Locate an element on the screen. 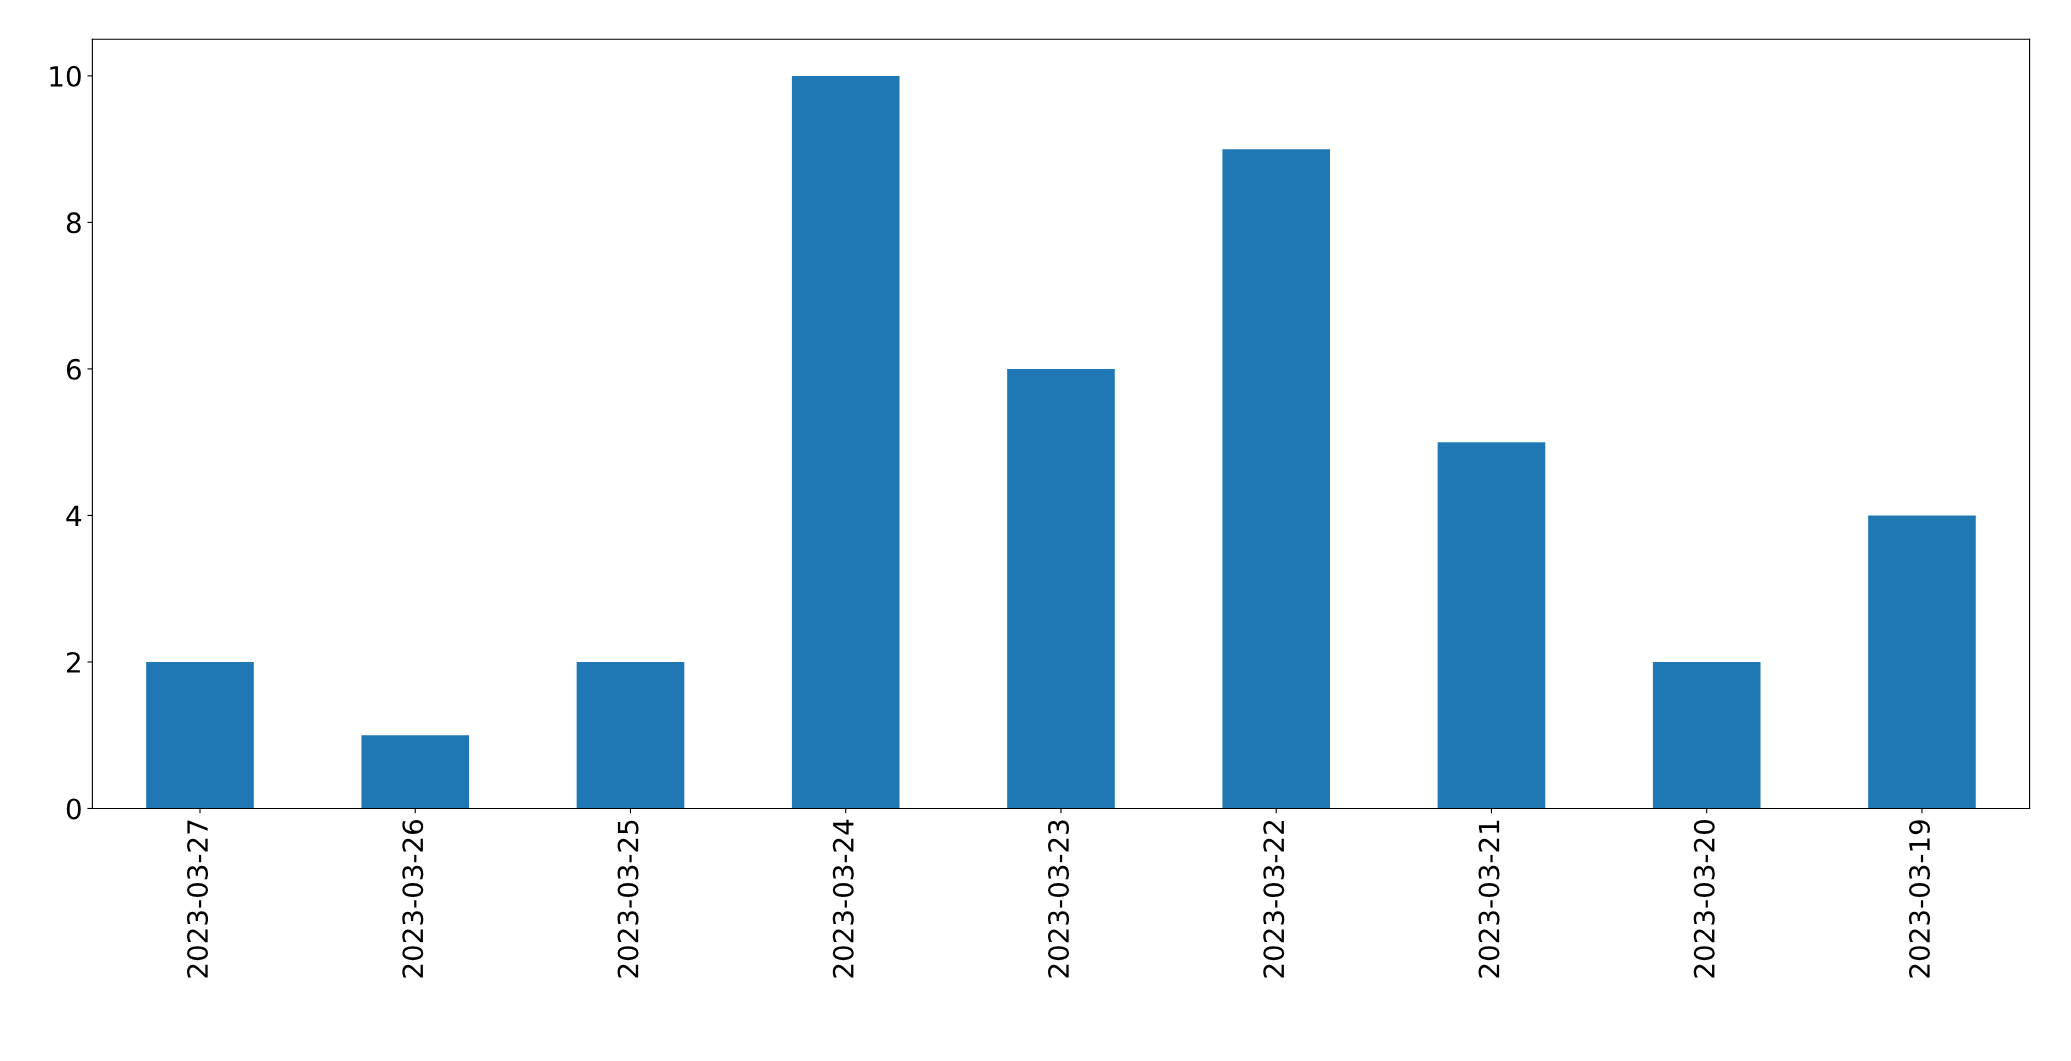  y-tick-label: 2 is located at coordinates (73, 662).